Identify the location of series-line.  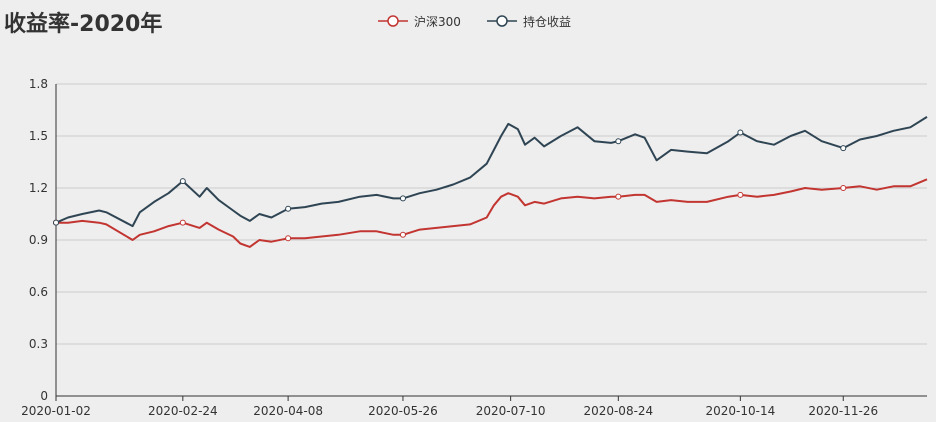
(491, 213).